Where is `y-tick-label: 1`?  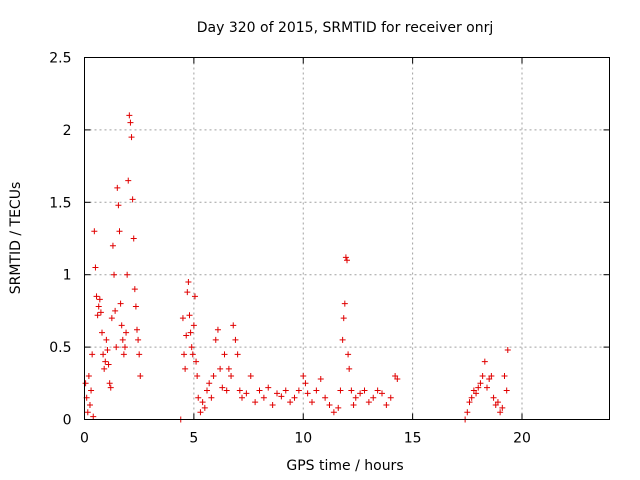
y-tick-label: 1 is located at coordinates (67, 276).